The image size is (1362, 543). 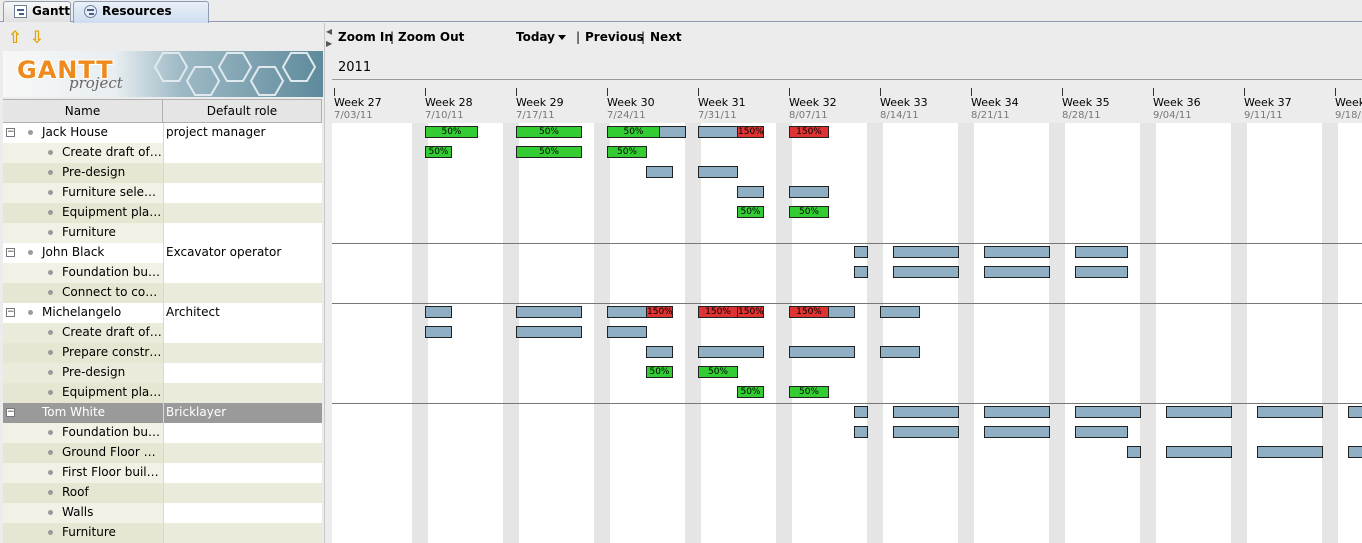 I want to click on resource-row: − Michelangelo Architect, so click(x=162, y=313).